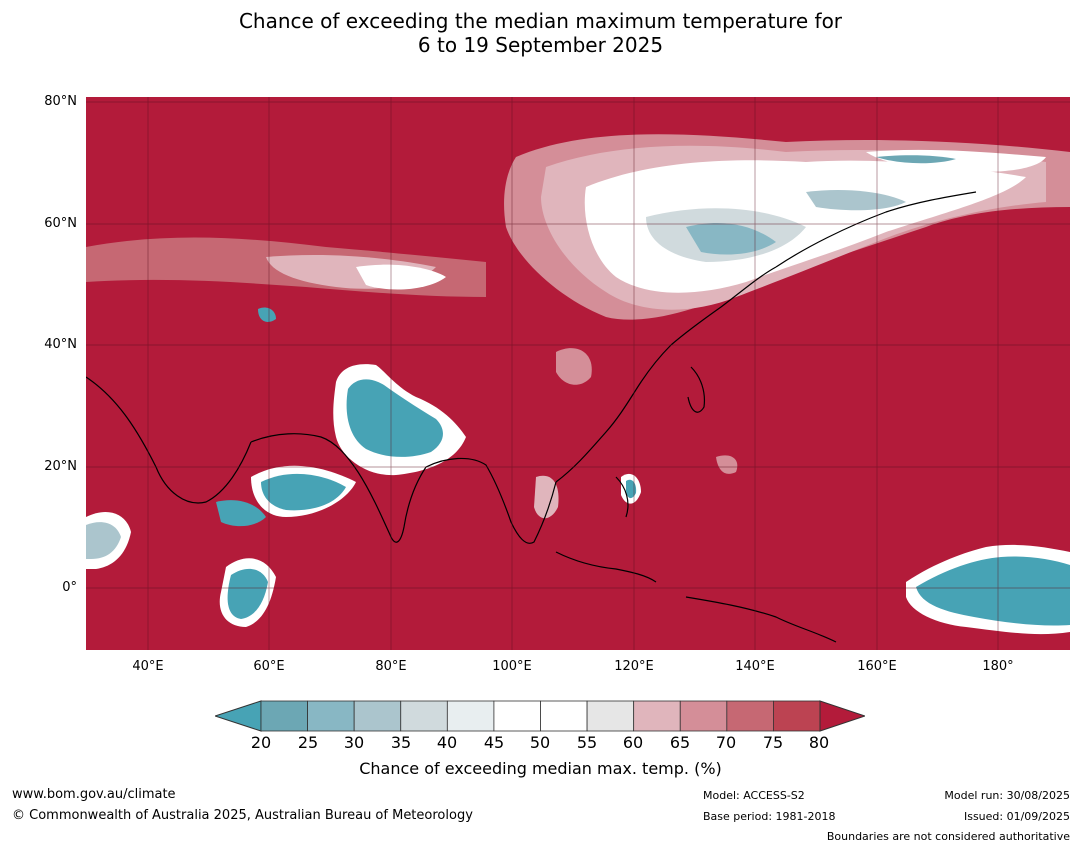 The width and height of the screenshot is (1081, 850). What do you see at coordinates (726, 742) in the screenshot?
I see `colorbar-tick: 70` at bounding box center [726, 742].